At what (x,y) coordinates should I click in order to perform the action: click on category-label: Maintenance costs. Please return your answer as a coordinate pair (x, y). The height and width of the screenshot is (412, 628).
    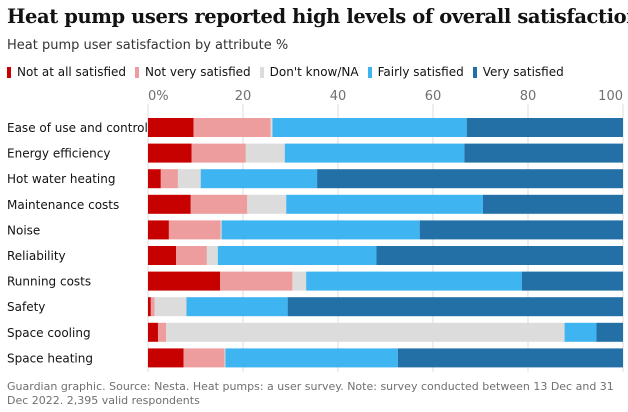
    Looking at the image, I should click on (63, 205).